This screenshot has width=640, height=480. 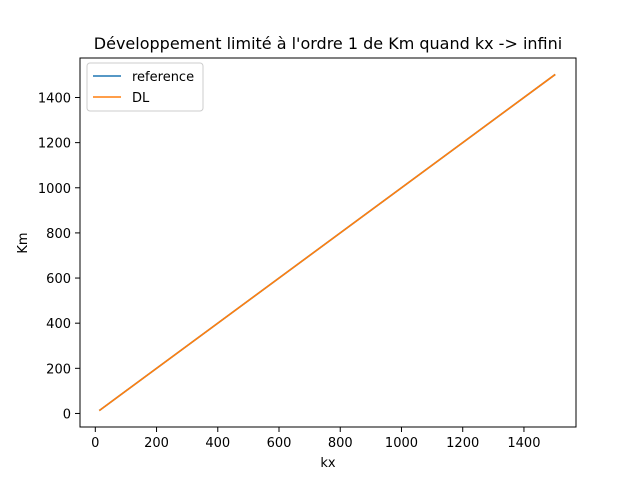 I want to click on x-tick-label: 1200, so click(x=462, y=443).